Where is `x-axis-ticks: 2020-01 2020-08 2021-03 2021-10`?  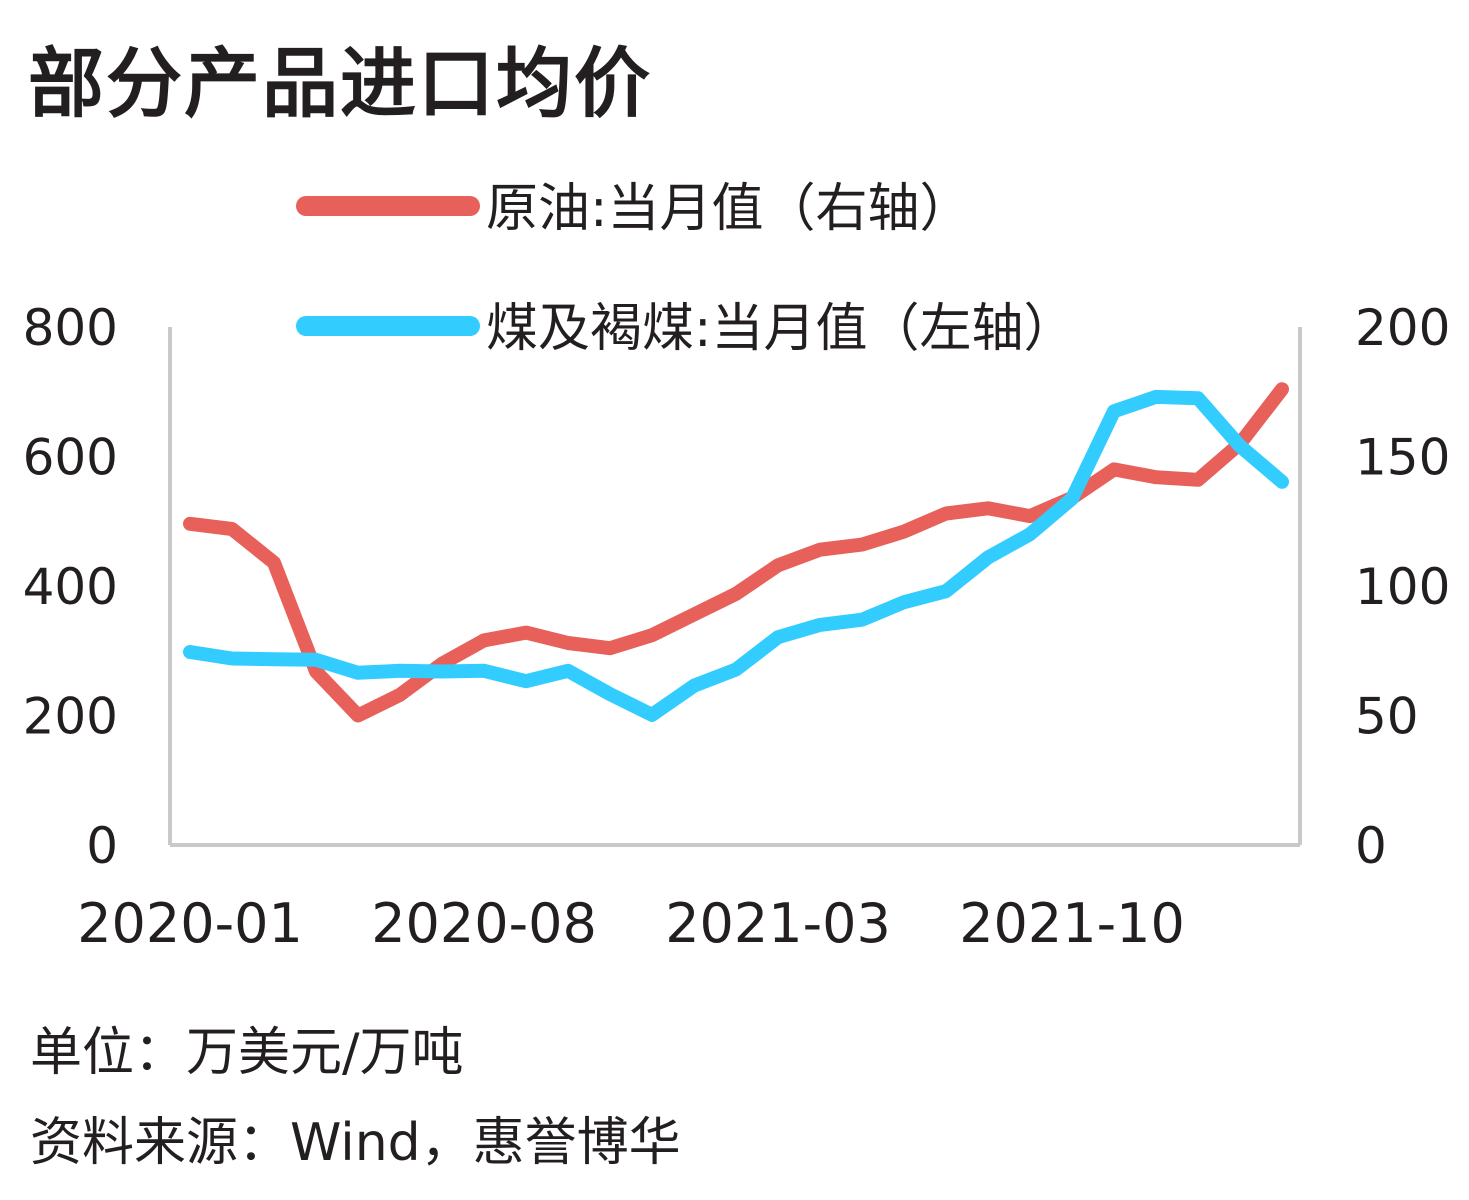
x-axis-ticks: 2020-01 2020-08 2021-03 2021-10 is located at coordinates (631, 923).